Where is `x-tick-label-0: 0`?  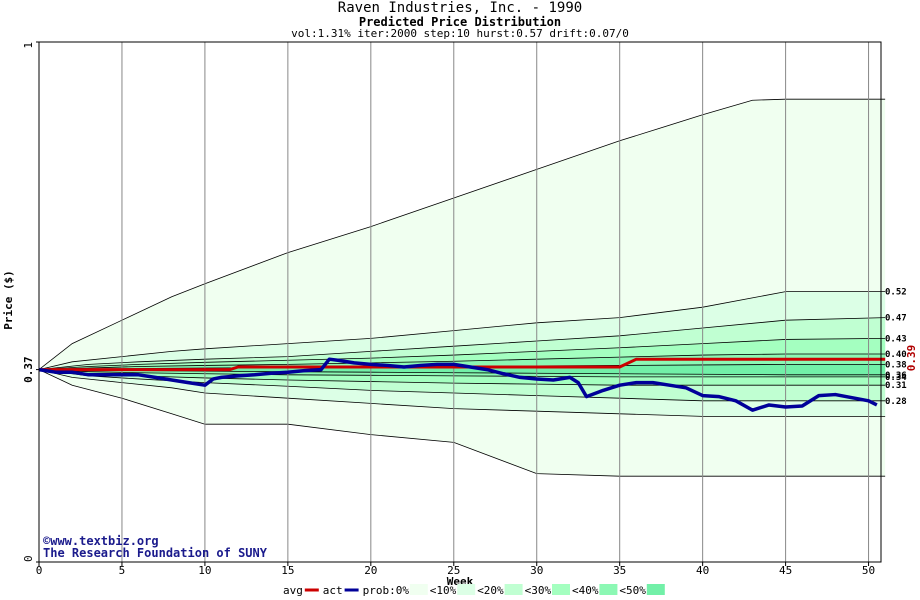
x-tick-label-0: 0 is located at coordinates (39, 570).